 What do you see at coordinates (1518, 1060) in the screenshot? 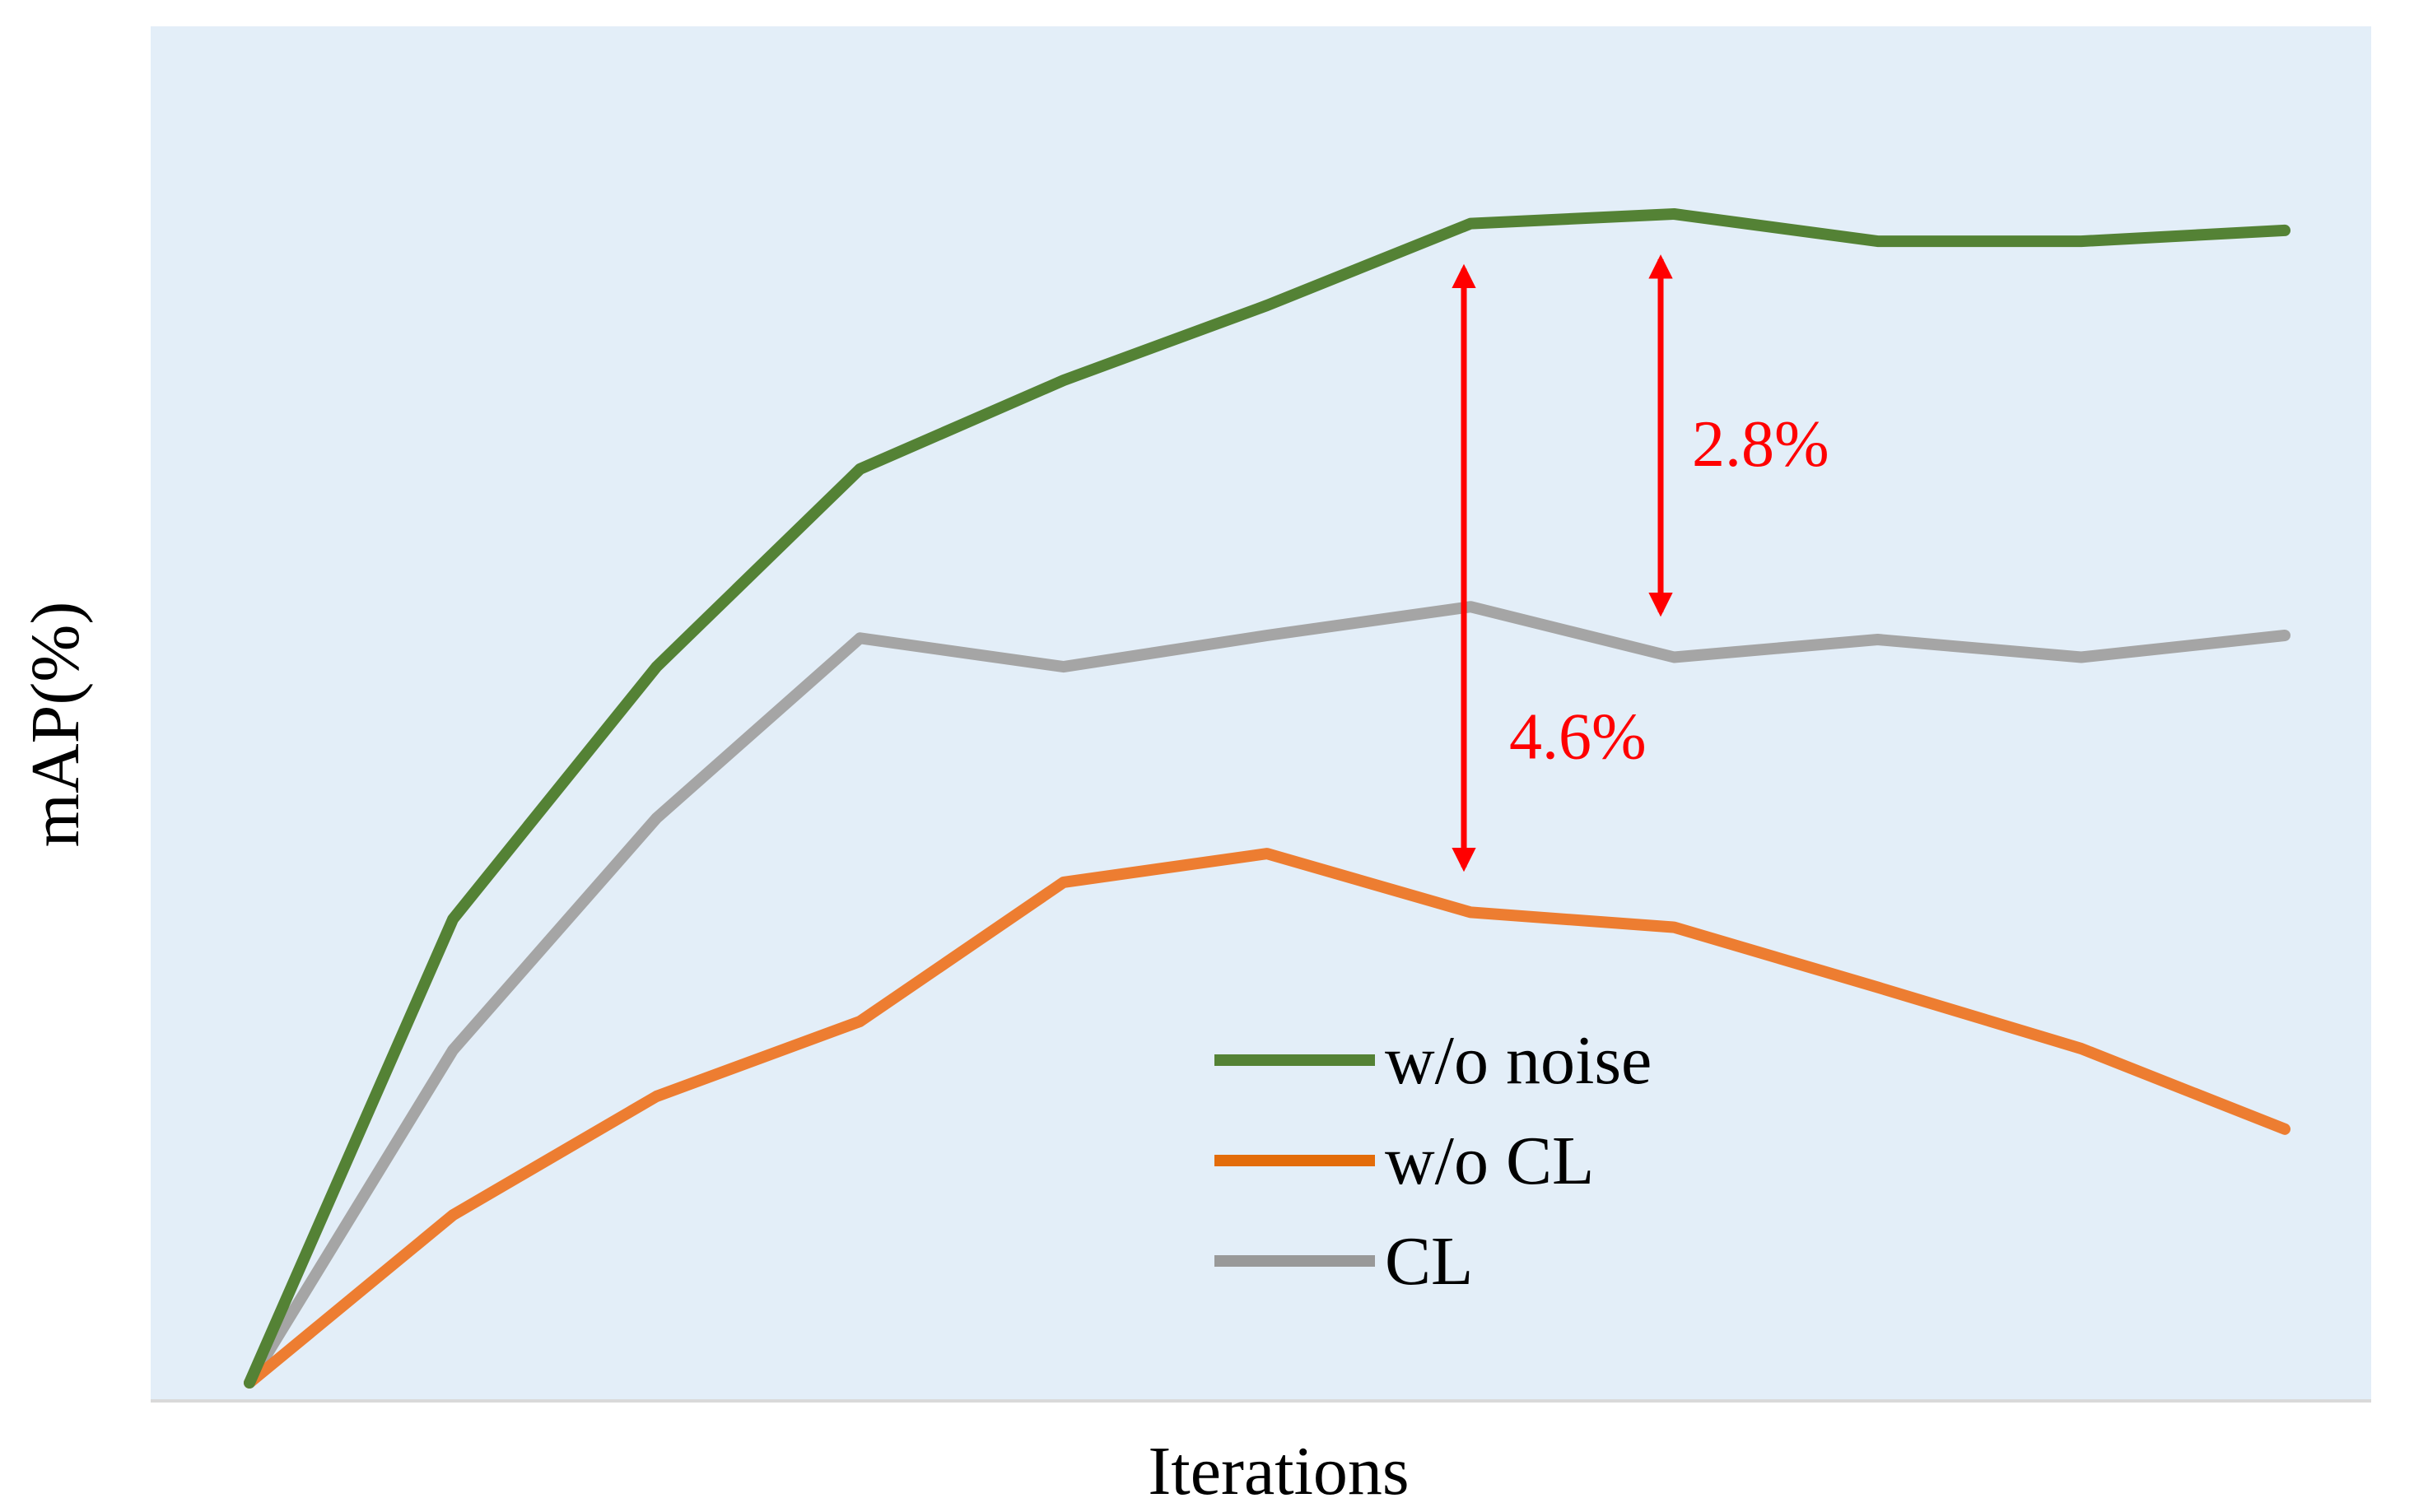
I see `legend-label-w-o-noise: w/o noise` at bounding box center [1518, 1060].